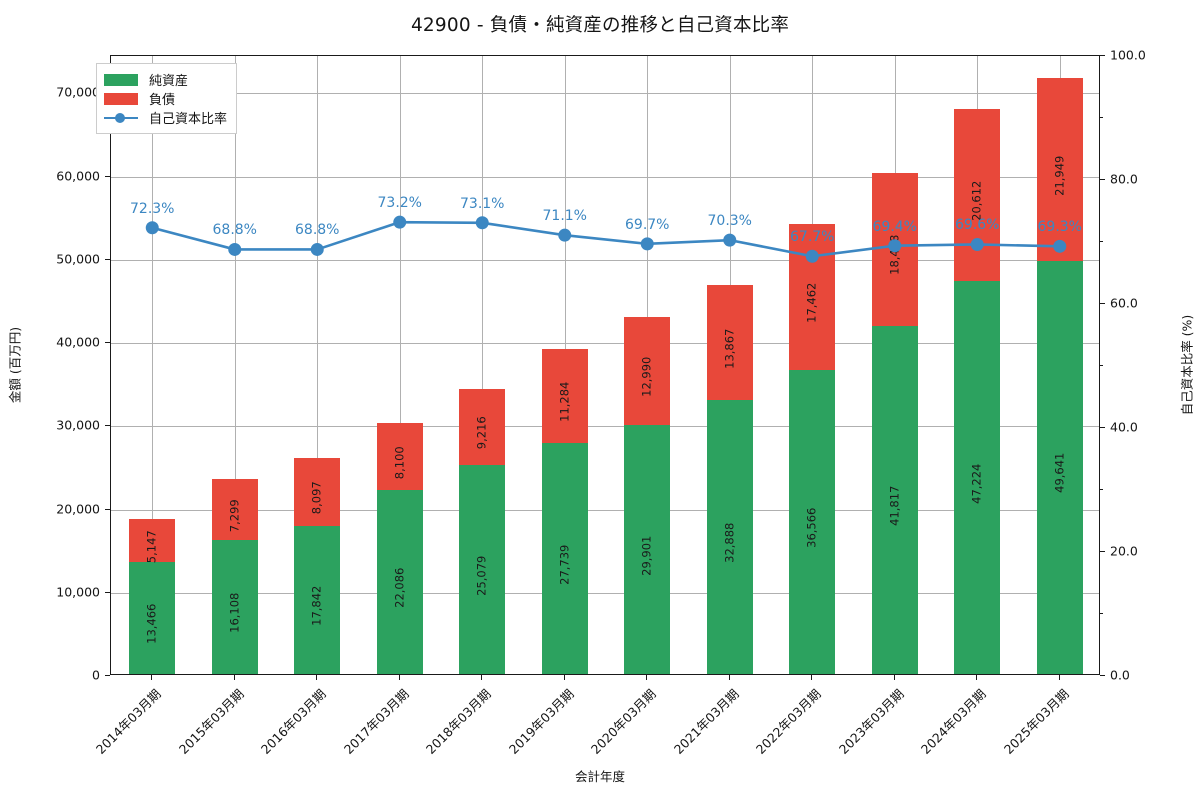 Image resolution: width=1200 pixels, height=800 pixels. What do you see at coordinates (121, 98) in the screenshot?
I see `legend-swatch-debt-icon` at bounding box center [121, 98].